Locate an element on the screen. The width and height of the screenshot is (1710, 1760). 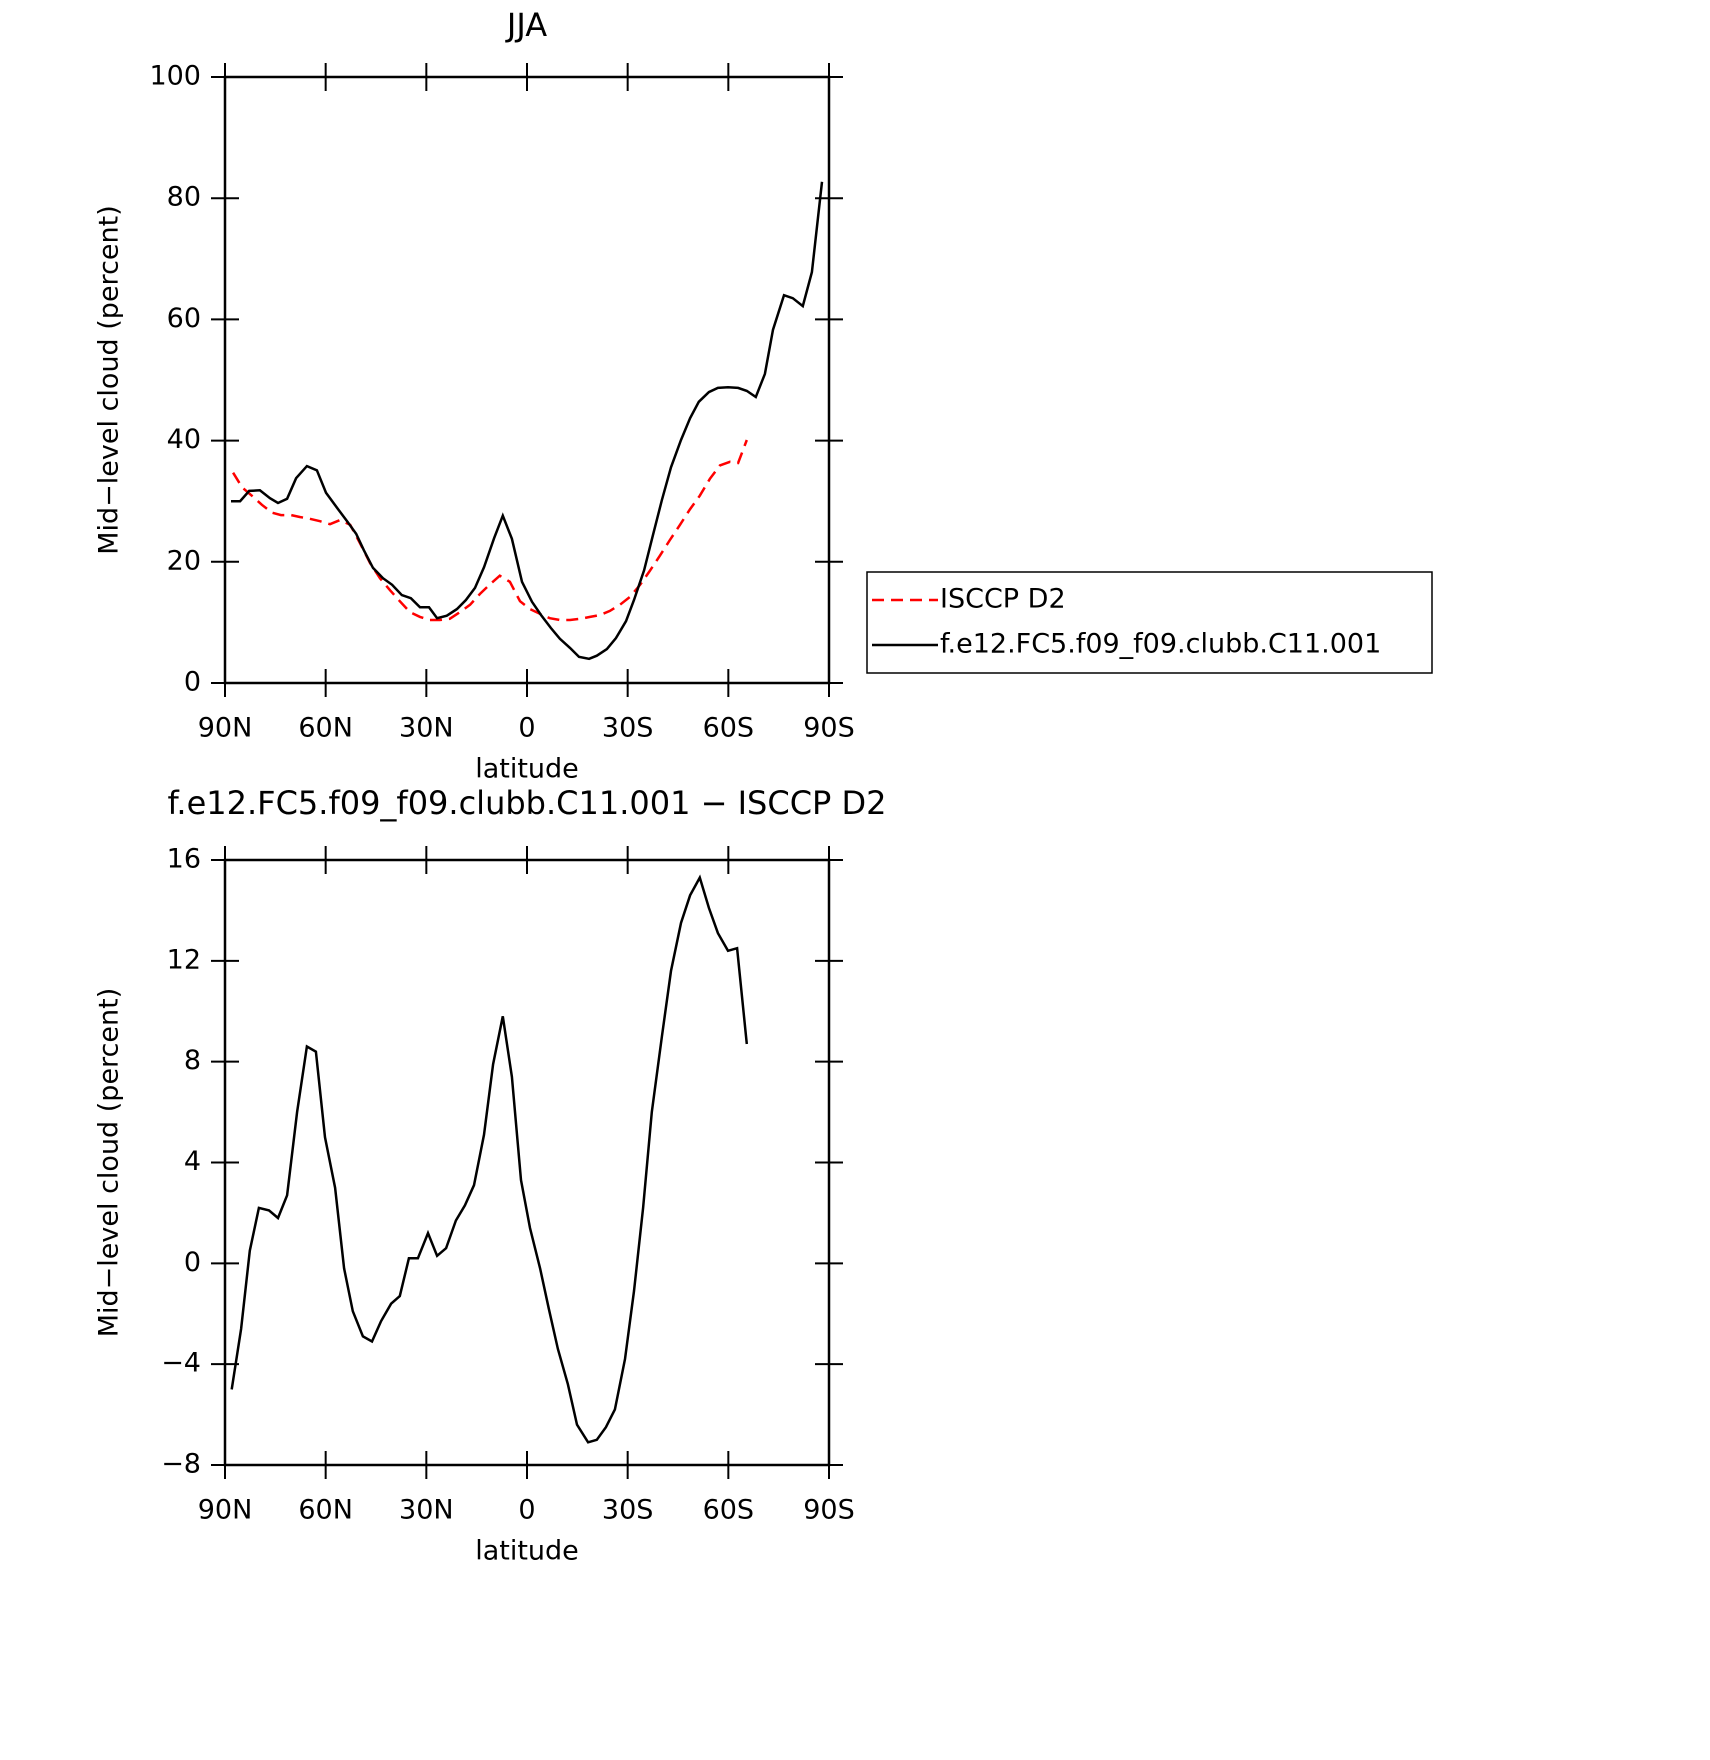
y-tick-label: 100 is located at coordinates (175, 76).